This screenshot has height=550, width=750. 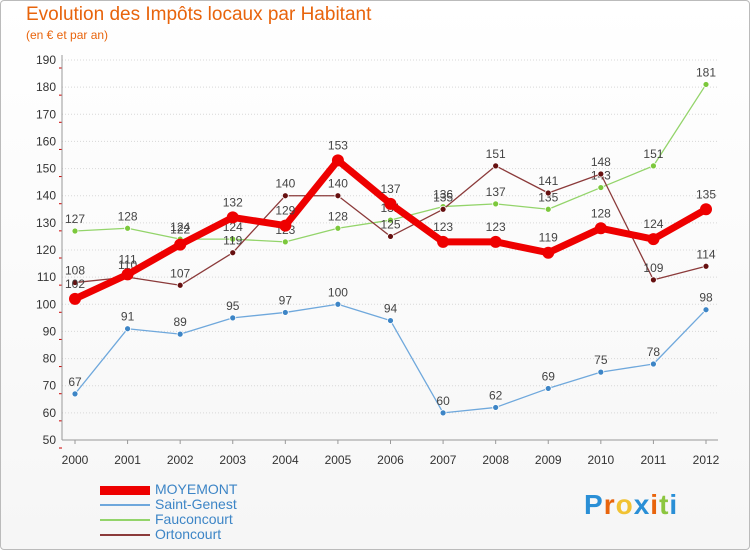 I want to click on data-label: 127, so click(x=75, y=219).